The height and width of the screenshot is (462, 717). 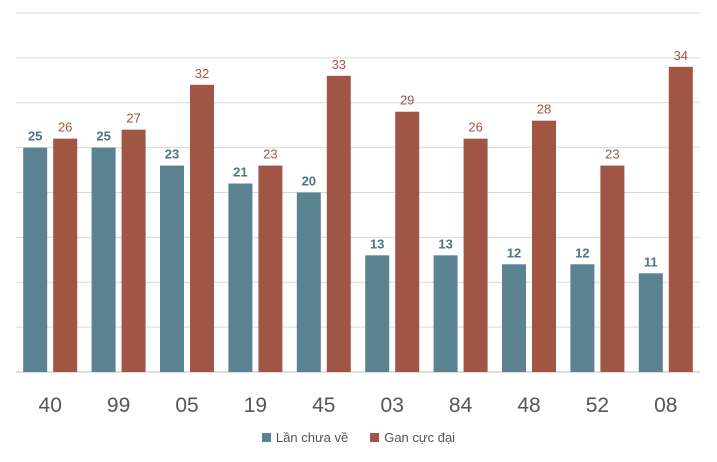 What do you see at coordinates (202, 73) in the screenshot?
I see `data-label-gan-cuc-dai-05: 32` at bounding box center [202, 73].